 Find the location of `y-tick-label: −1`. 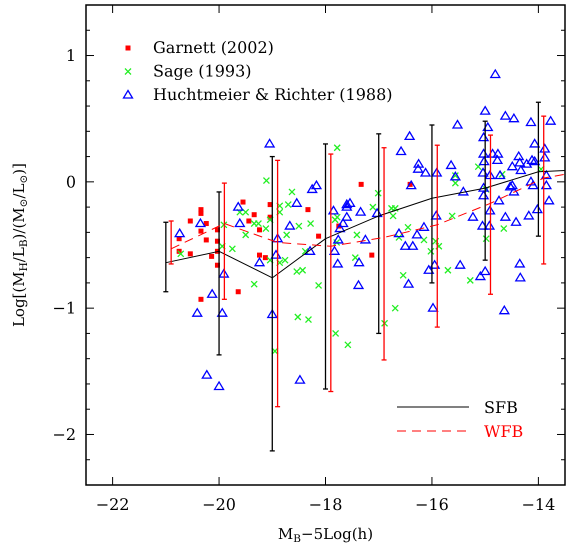

y-tick-label: −1 is located at coordinates (64, 308).